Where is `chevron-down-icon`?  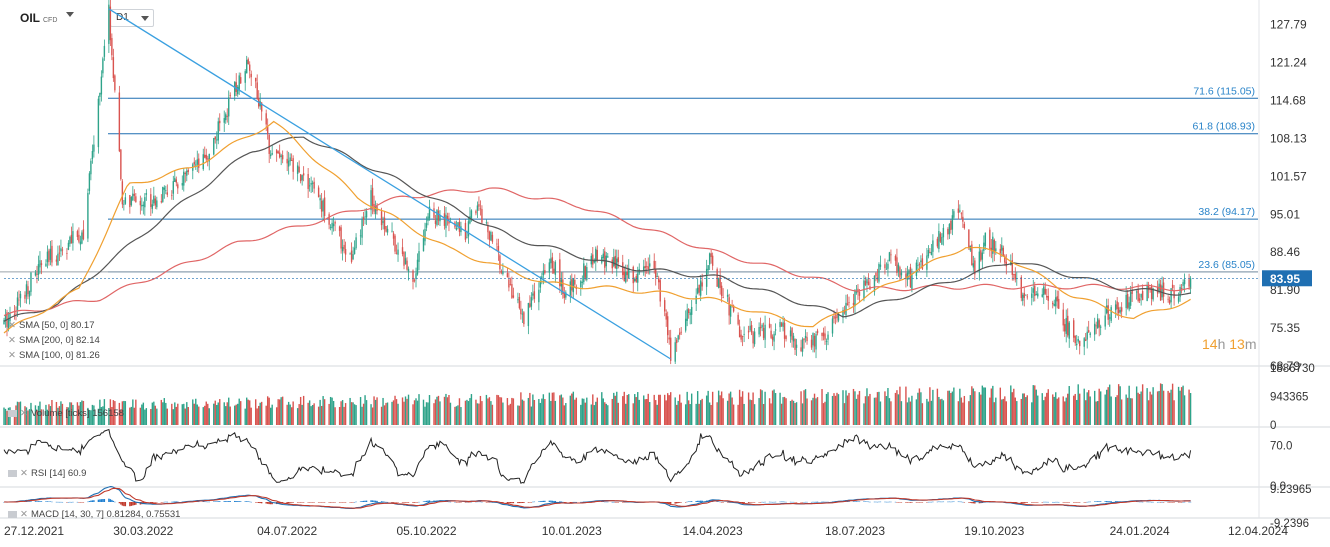
chevron-down-icon is located at coordinates (70, 14).